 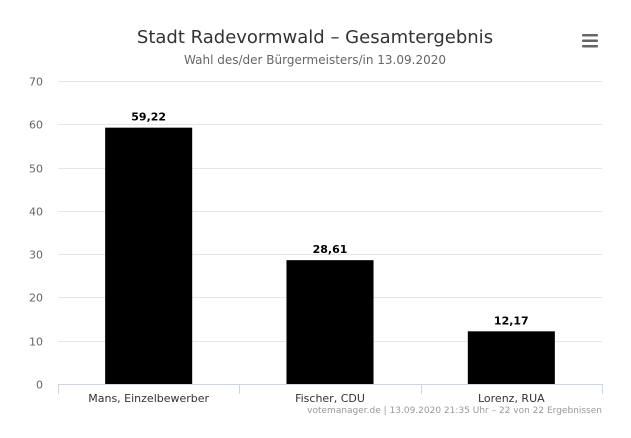 What do you see at coordinates (511, 320) in the screenshot?
I see `data-label: 12,17` at bounding box center [511, 320].